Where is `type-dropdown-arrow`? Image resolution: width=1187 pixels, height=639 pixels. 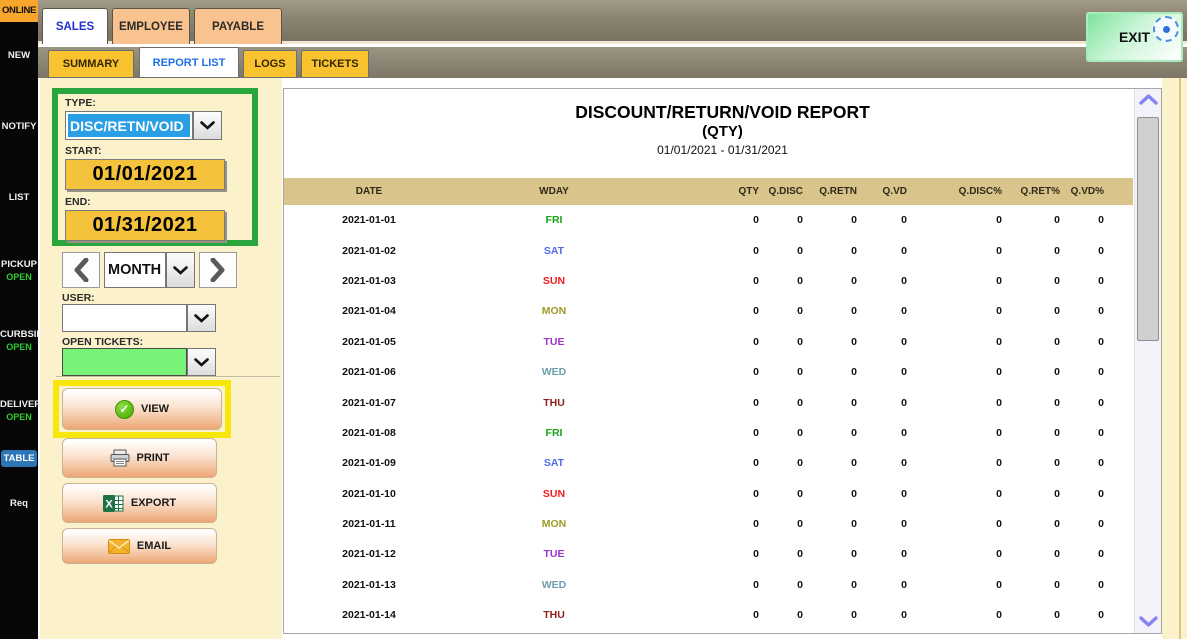
type-dropdown-arrow is located at coordinates (207, 125).